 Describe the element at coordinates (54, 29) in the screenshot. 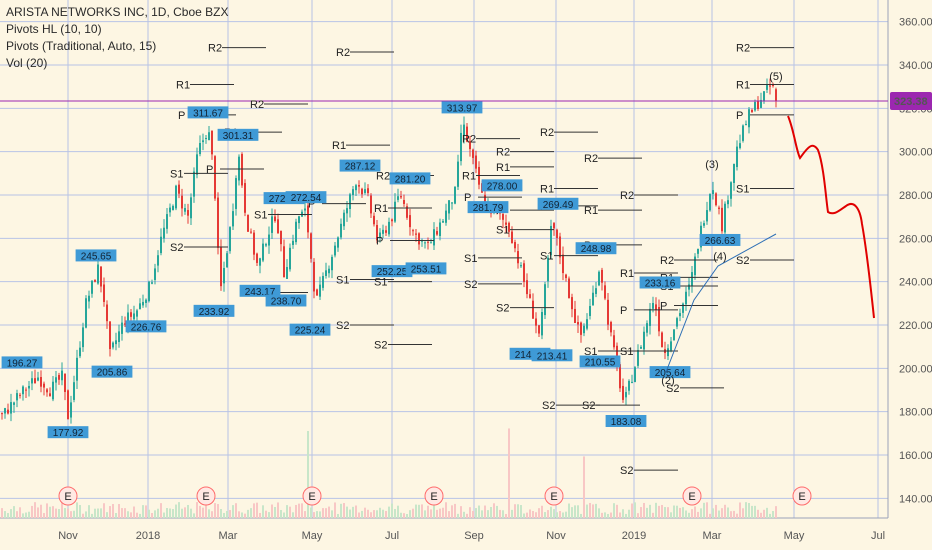

I see `indicator-pivots-hl: Pivots HL (10, 10)` at that location.